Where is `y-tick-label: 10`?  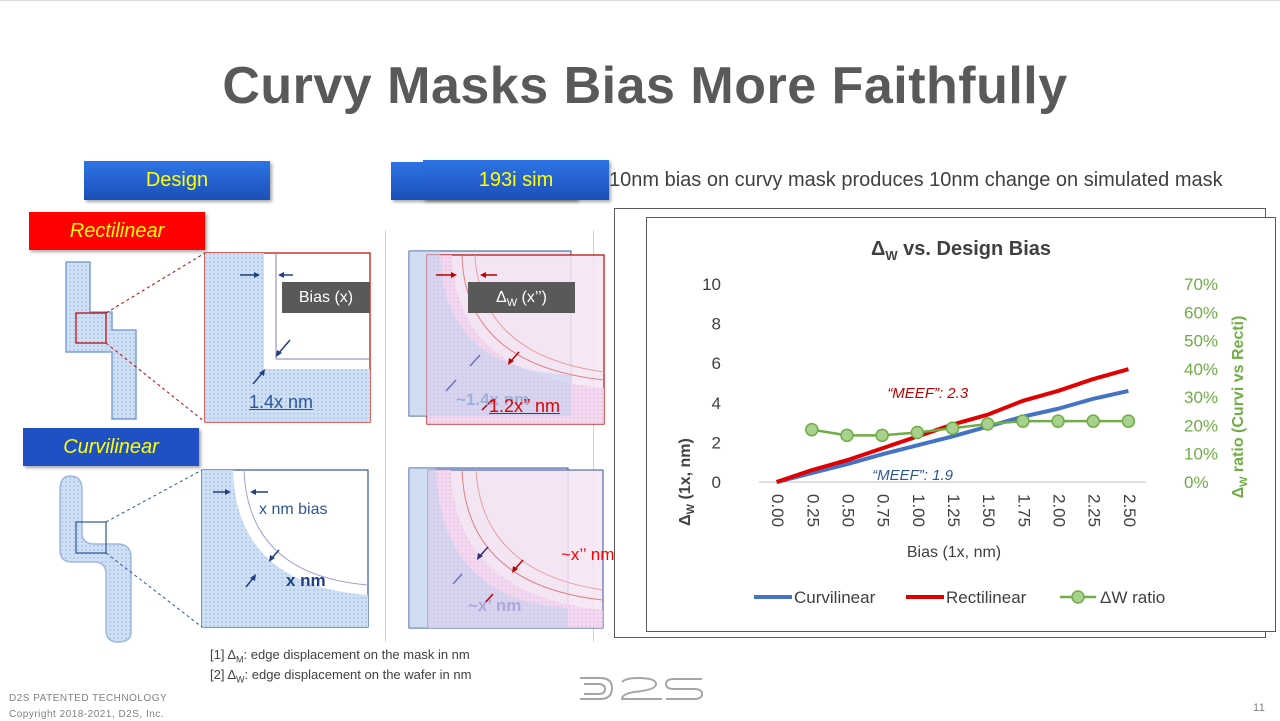 y-tick-label: 10 is located at coordinates (711, 284).